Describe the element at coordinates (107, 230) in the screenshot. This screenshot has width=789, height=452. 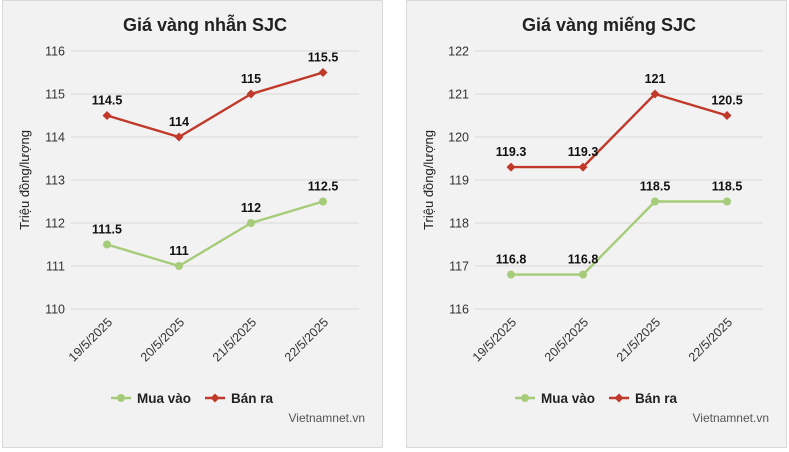
I see `data-label: 111.5` at that location.